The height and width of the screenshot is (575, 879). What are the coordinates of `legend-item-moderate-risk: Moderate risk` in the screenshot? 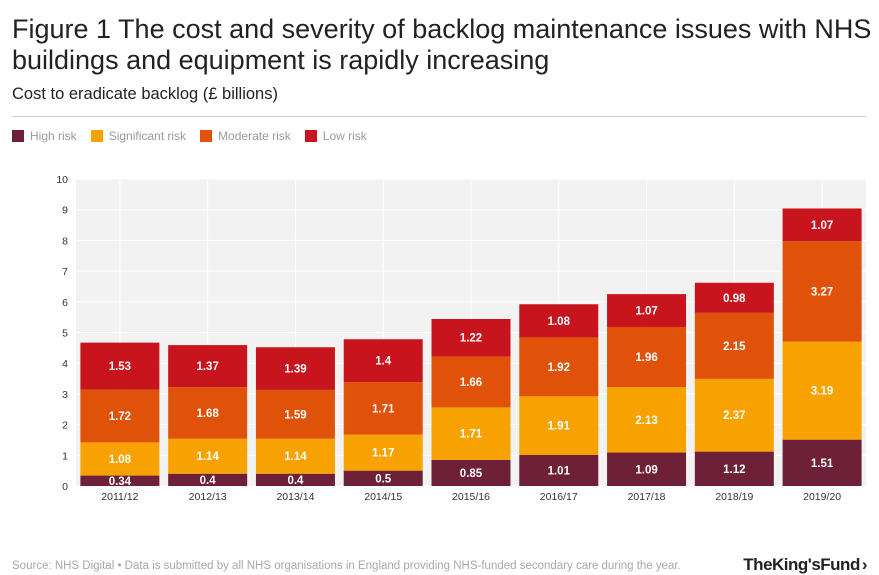 It's located at (245, 136).